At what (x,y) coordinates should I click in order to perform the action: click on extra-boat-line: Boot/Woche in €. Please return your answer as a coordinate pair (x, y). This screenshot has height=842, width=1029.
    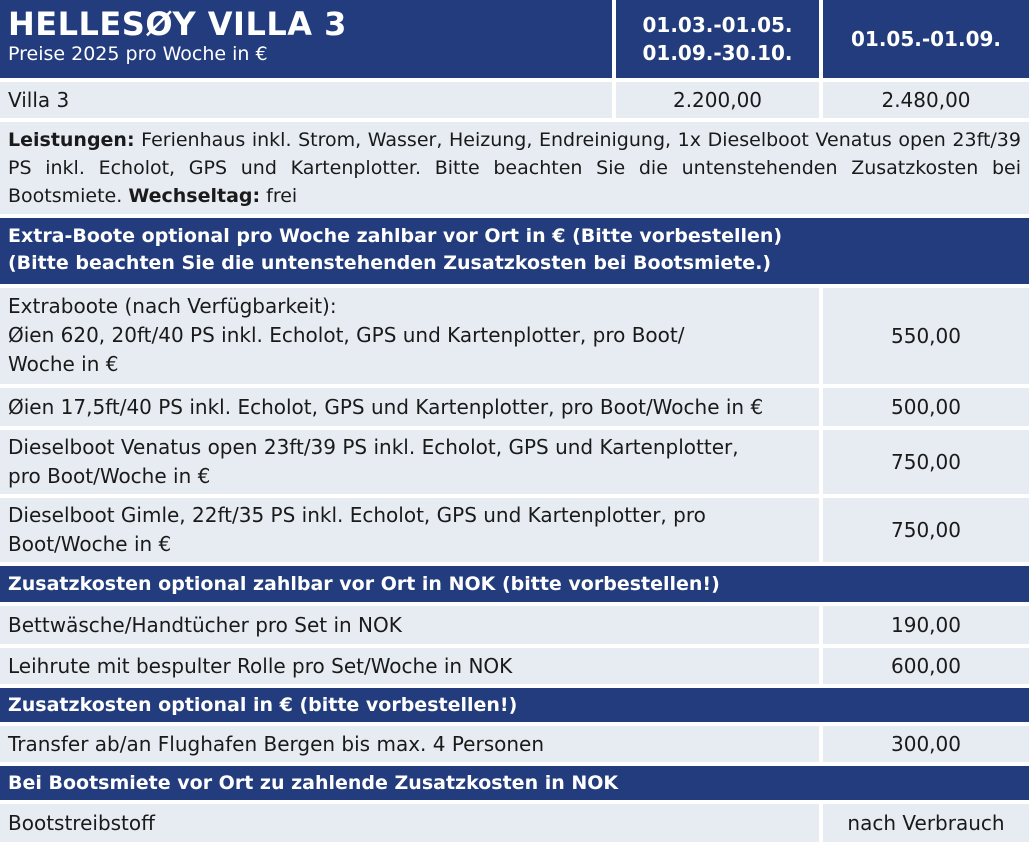
    Looking at the image, I should click on (90, 544).